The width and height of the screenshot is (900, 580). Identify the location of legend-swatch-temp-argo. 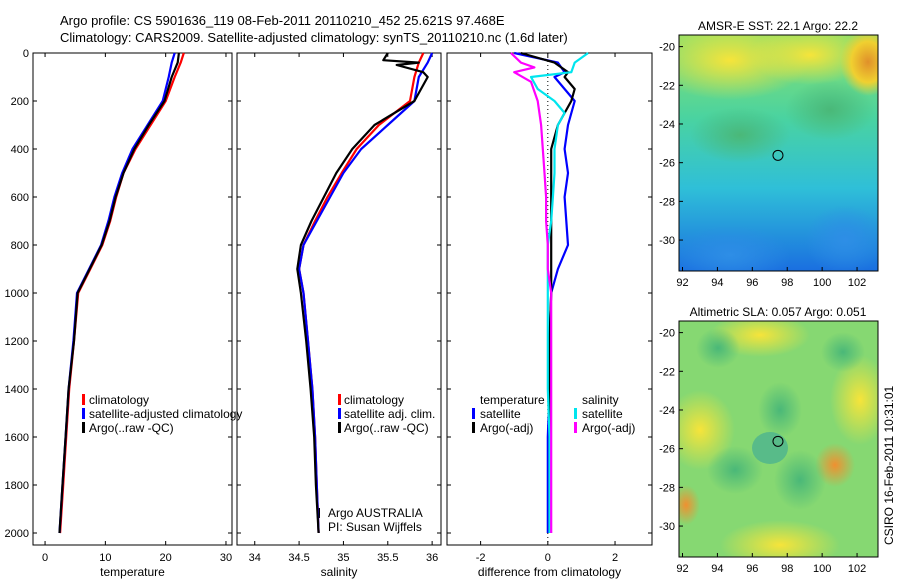
(473, 427).